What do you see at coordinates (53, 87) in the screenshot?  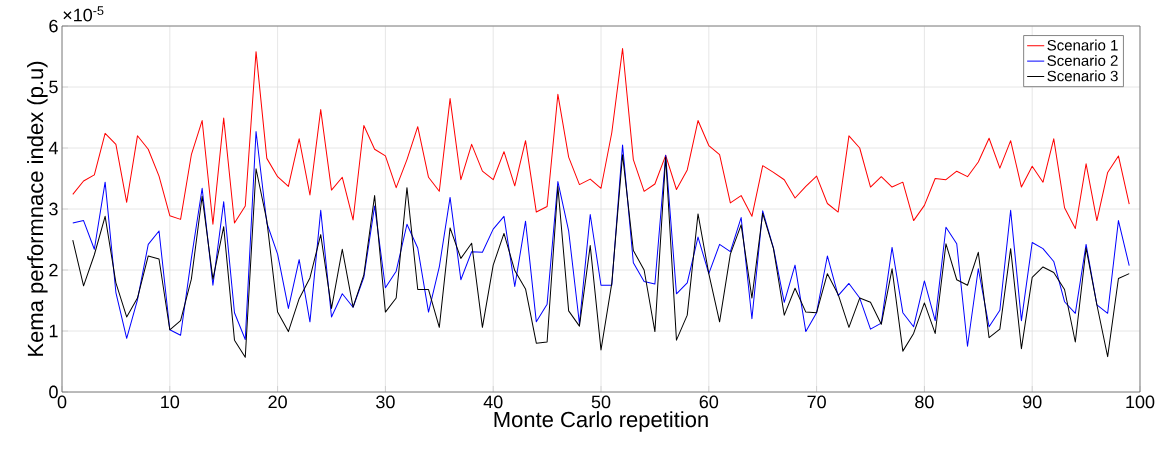 I see `y-tick-label: 5` at bounding box center [53, 87].